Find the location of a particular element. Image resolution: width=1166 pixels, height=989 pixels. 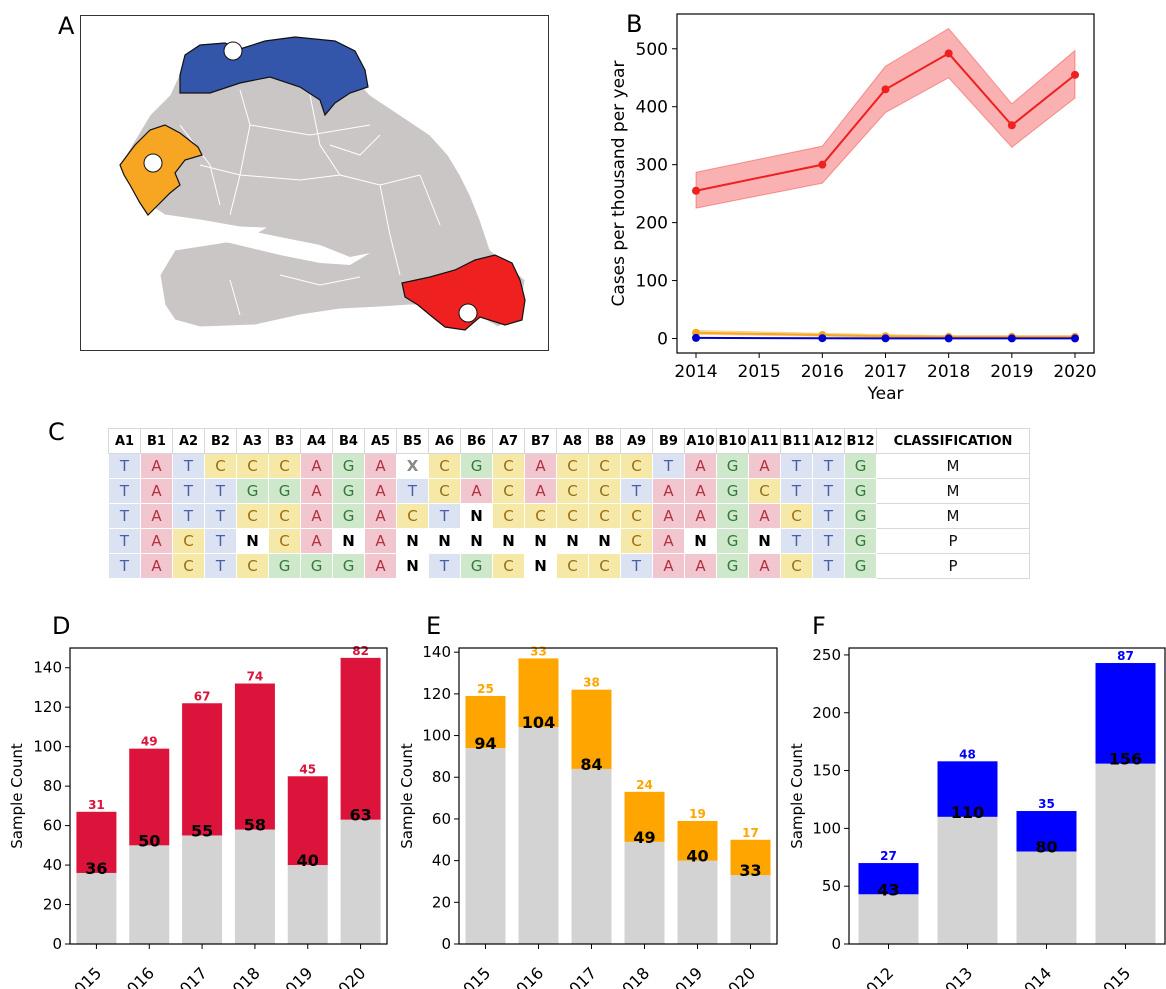

classification-cell: P is located at coordinates (953, 541).